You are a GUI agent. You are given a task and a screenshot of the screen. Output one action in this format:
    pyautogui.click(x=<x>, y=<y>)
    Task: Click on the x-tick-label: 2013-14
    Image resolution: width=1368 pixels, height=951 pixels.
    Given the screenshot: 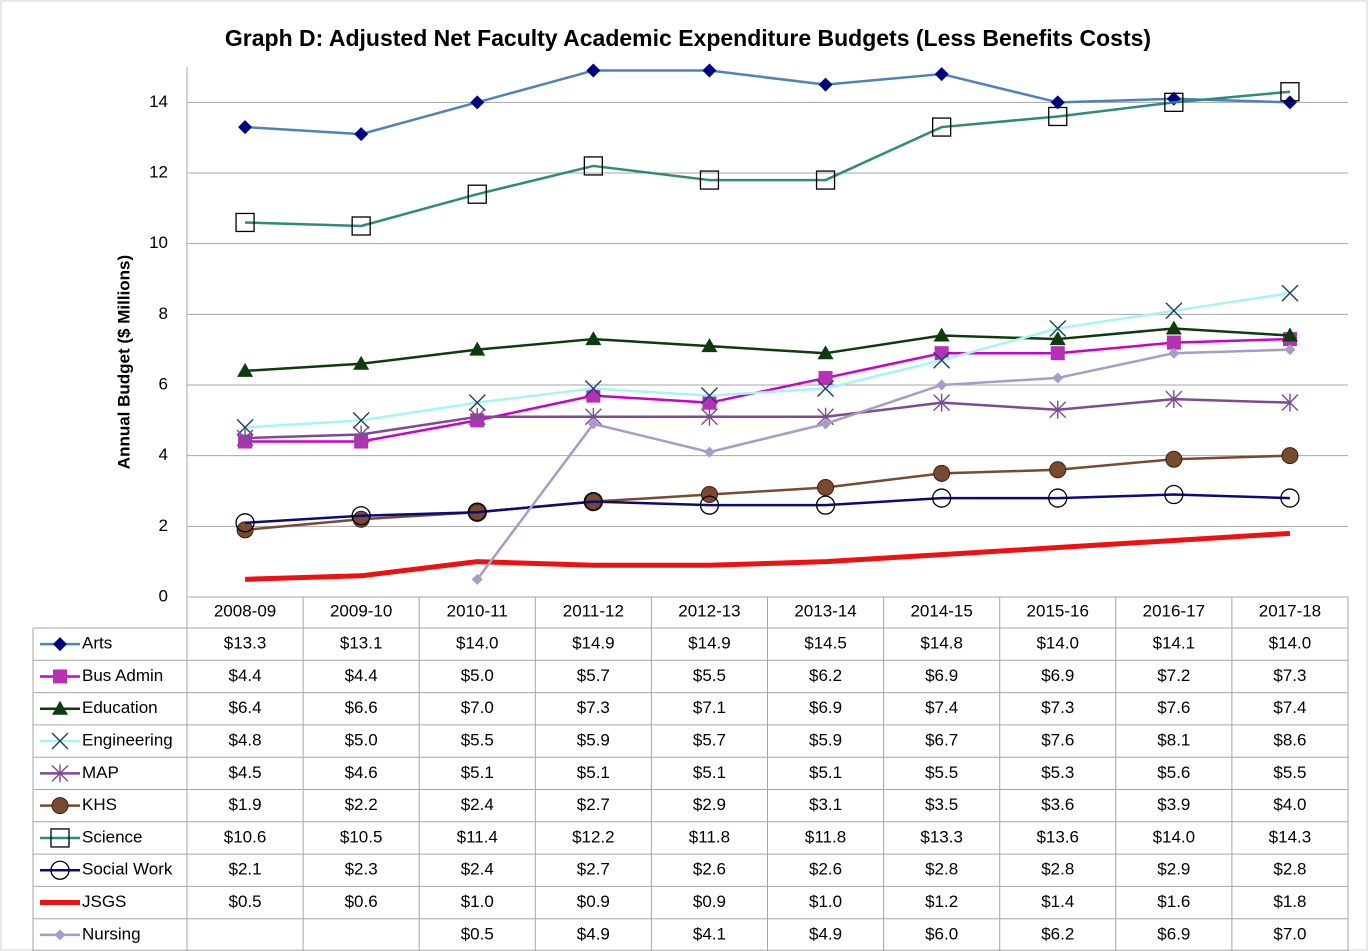 What is the action you would take?
    pyautogui.click(x=825, y=610)
    